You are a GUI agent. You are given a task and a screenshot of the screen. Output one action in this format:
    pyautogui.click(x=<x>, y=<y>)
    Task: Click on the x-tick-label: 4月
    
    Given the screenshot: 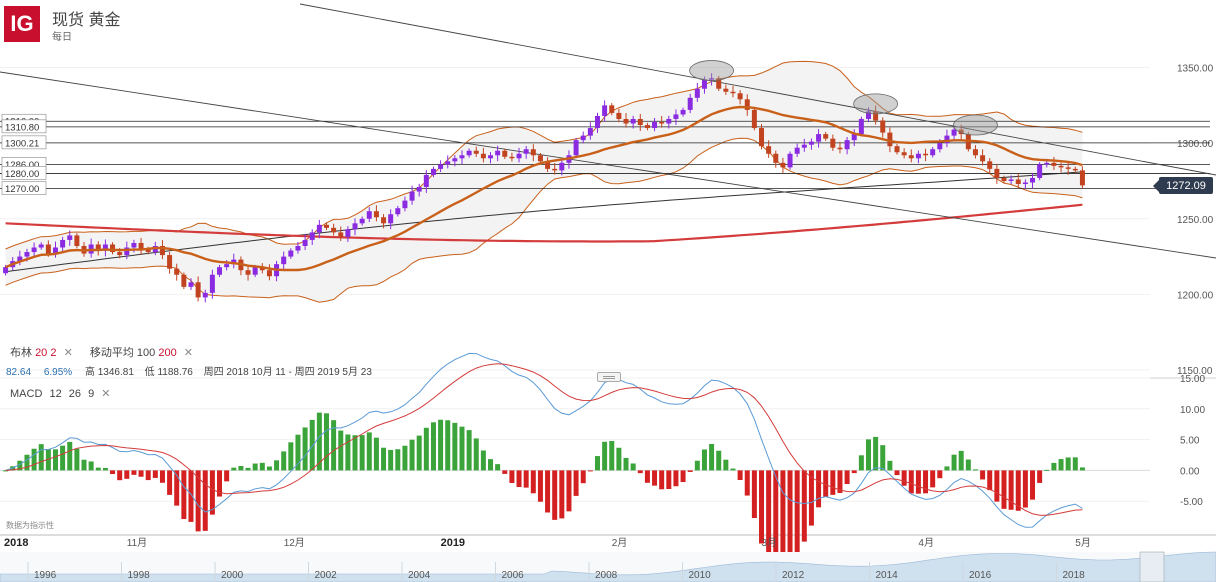 What is the action you would take?
    pyautogui.click(x=926, y=543)
    